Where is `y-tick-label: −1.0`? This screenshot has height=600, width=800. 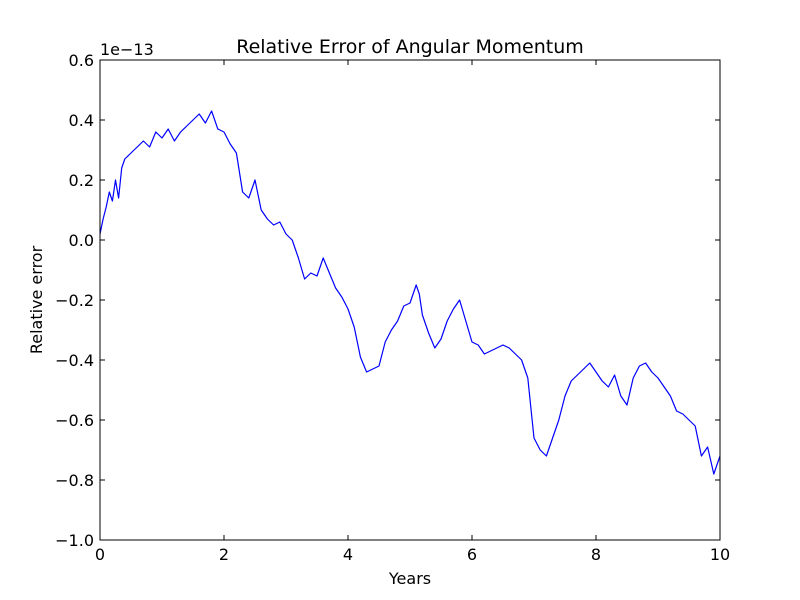
y-tick-label: −1.0 is located at coordinates (74, 540).